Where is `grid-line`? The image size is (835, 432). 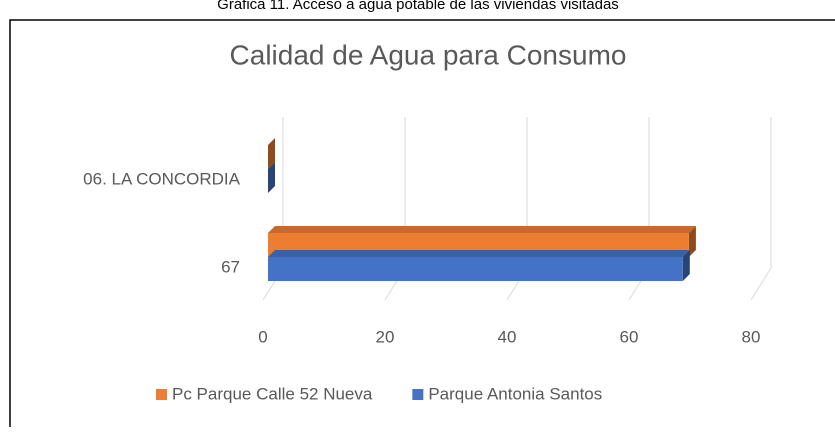
grid-line is located at coordinates (761, 209).